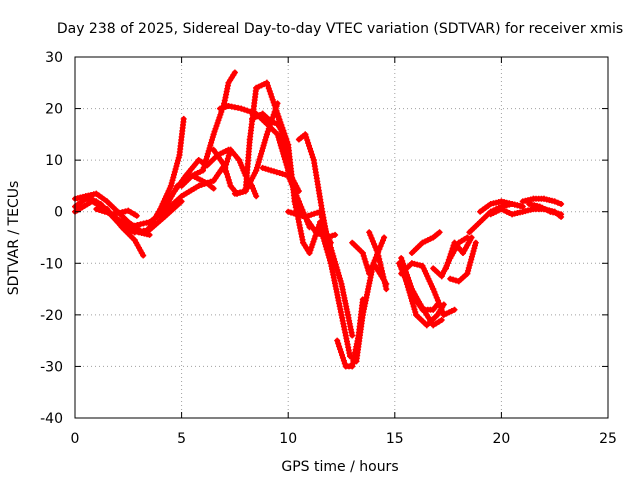  I want to click on x-tick-label: 15, so click(395, 439).